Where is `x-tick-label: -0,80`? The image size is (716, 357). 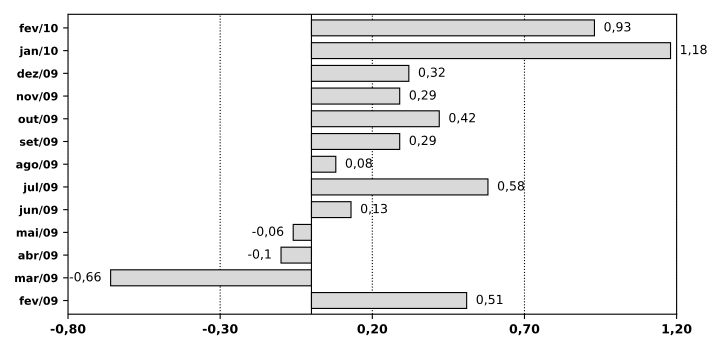
x-tick-label: -0,80 is located at coordinates (68, 330).